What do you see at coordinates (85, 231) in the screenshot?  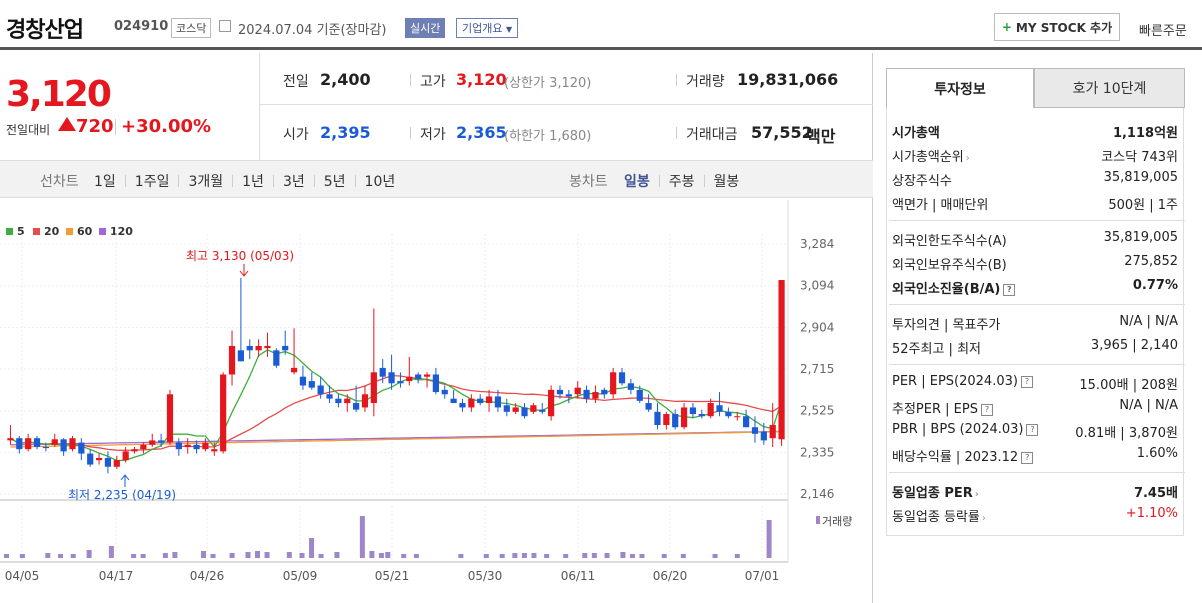 I see `legend-label: 60` at bounding box center [85, 231].